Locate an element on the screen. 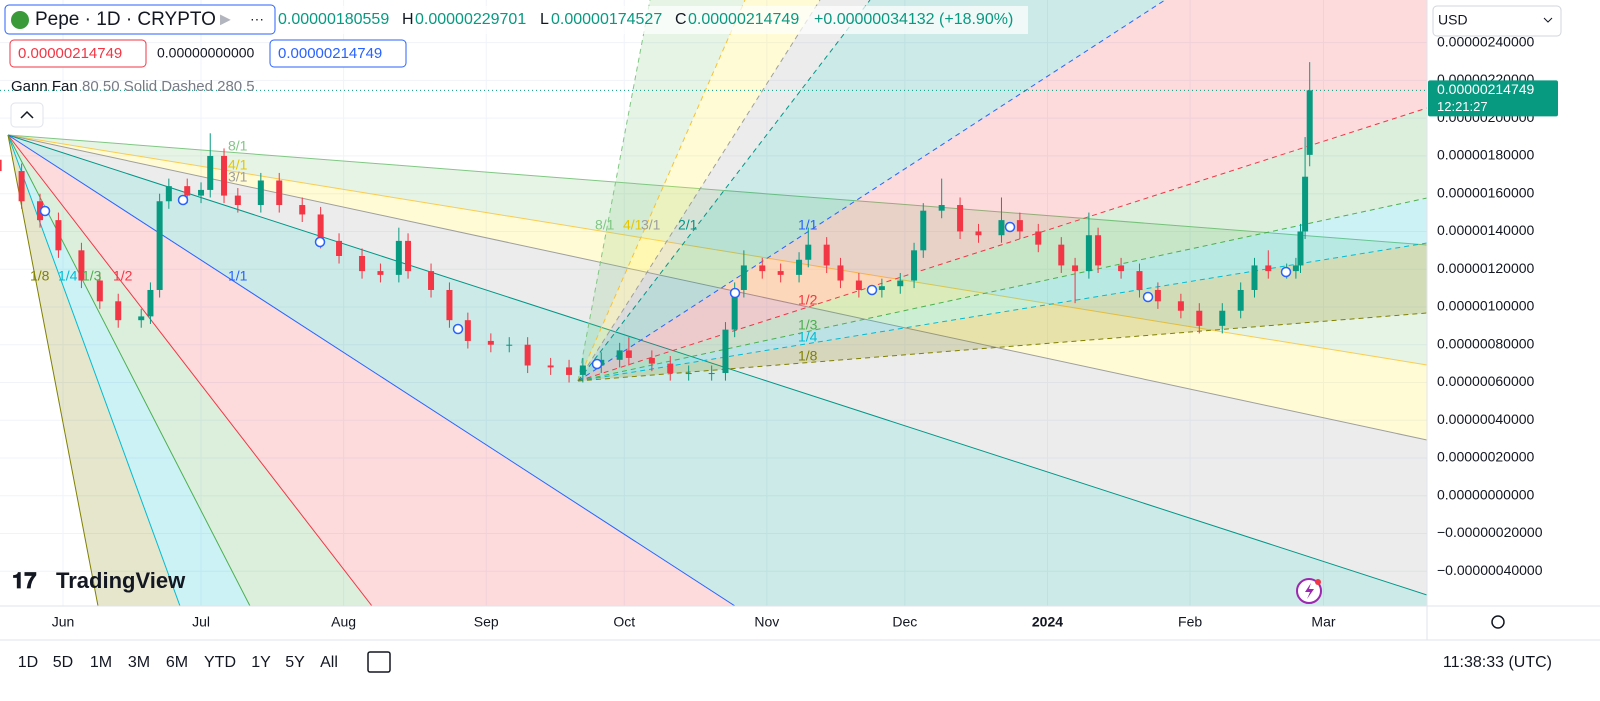  range-button: 6M is located at coordinates (177, 662).